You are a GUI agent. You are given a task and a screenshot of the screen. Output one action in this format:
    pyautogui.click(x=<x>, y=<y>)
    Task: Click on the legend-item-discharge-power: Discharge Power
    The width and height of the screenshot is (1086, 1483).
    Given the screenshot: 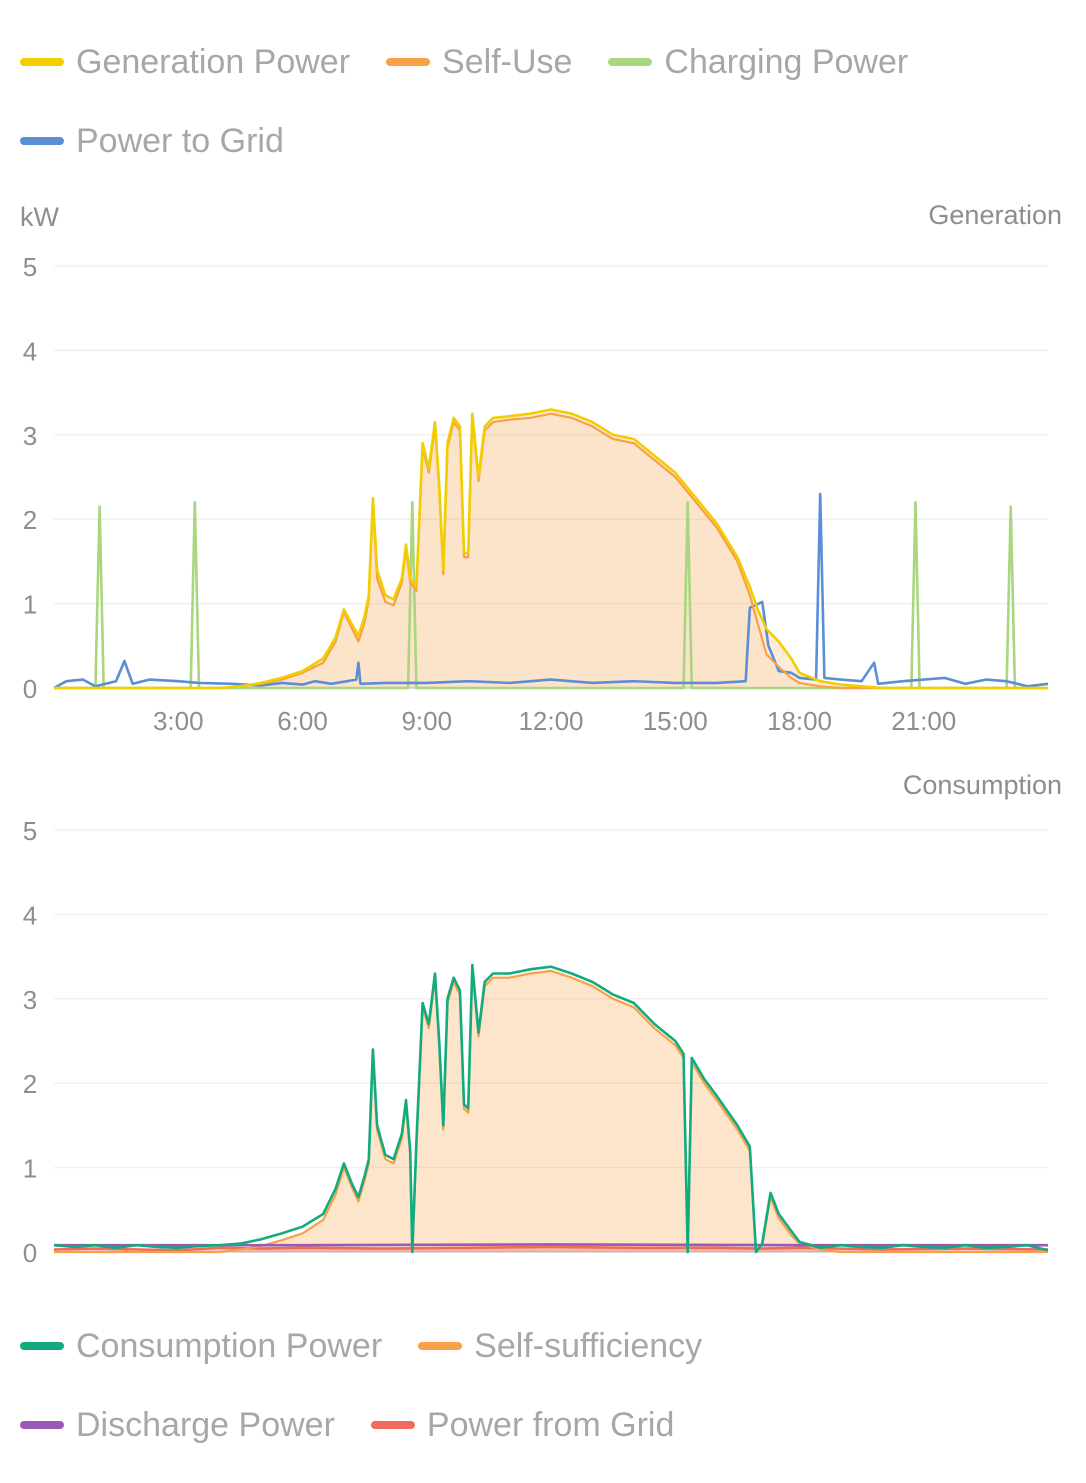 What is the action you would take?
    pyautogui.click(x=177, y=1425)
    